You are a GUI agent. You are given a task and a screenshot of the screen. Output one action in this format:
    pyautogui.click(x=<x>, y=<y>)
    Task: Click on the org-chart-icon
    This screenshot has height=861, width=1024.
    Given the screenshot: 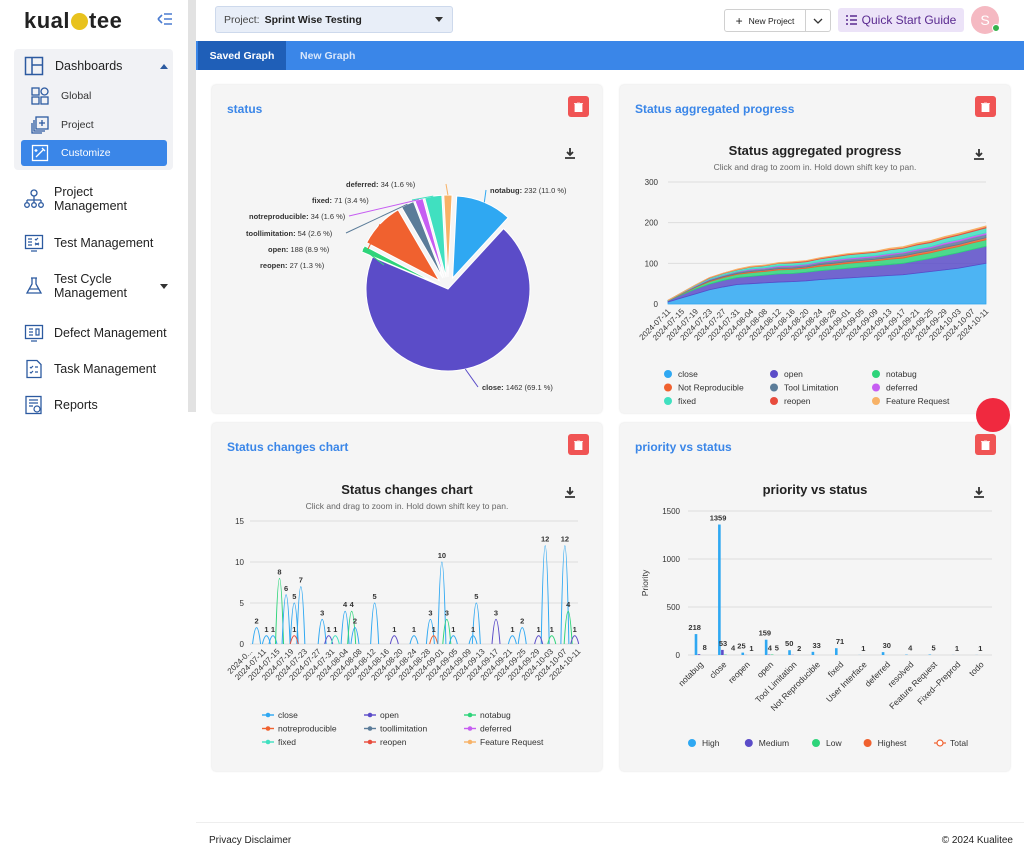 What is the action you would take?
    pyautogui.click(x=34, y=198)
    